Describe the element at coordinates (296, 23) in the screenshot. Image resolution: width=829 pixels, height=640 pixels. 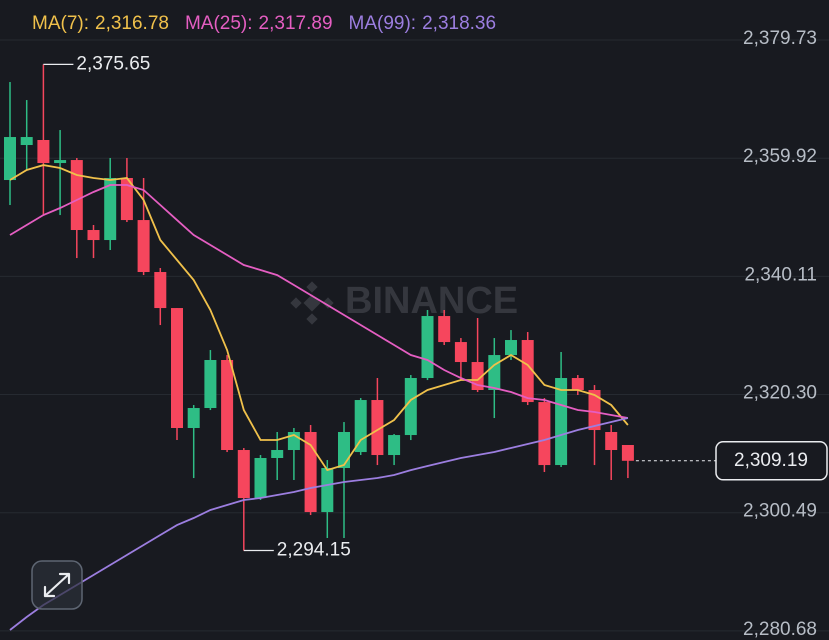
I see `legend-value: 2,317.89` at that location.